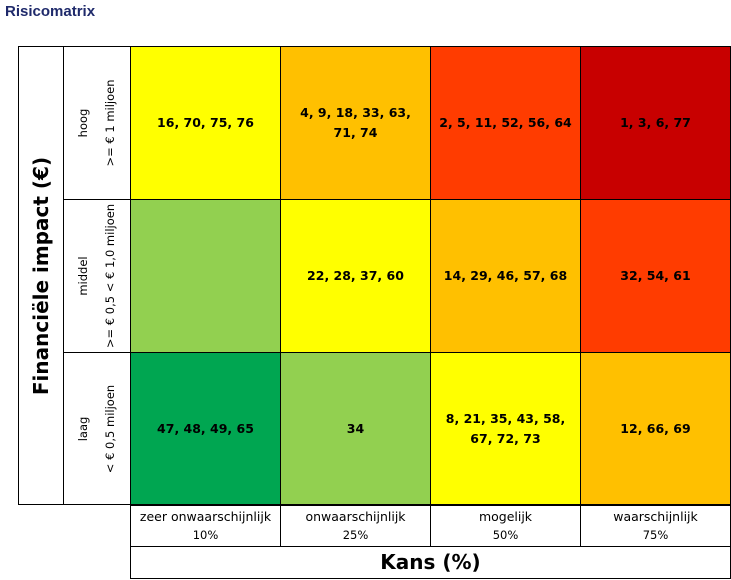  Describe the element at coordinates (205, 428) in the screenshot. I see `matrix-cell-laag-zeer-onwaarschijnlijk: 47, 48, 49, 65` at that location.